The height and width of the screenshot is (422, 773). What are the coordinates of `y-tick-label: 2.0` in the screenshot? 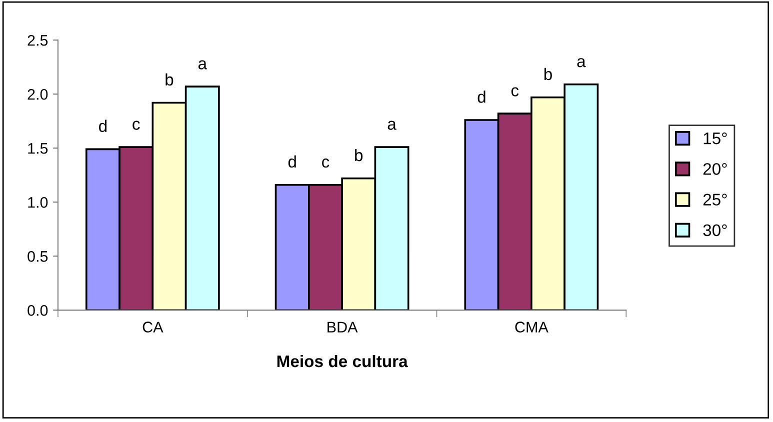 It's located at (38, 94).